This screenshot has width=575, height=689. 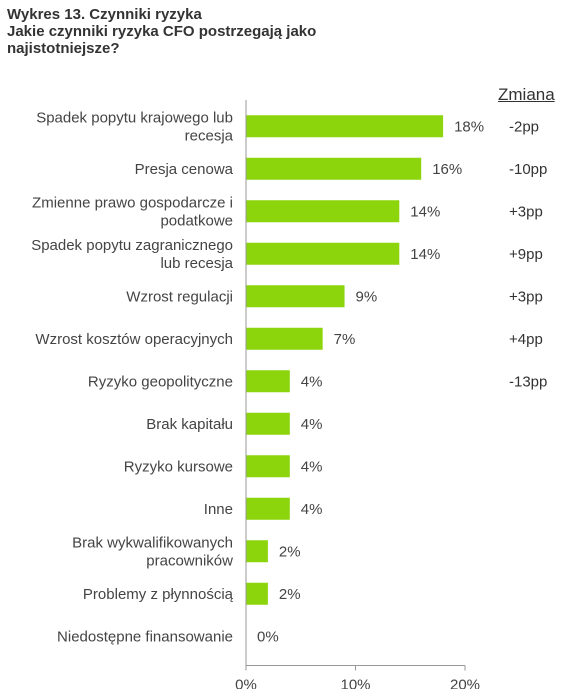 I want to click on value-label: 0%, so click(x=268, y=636).